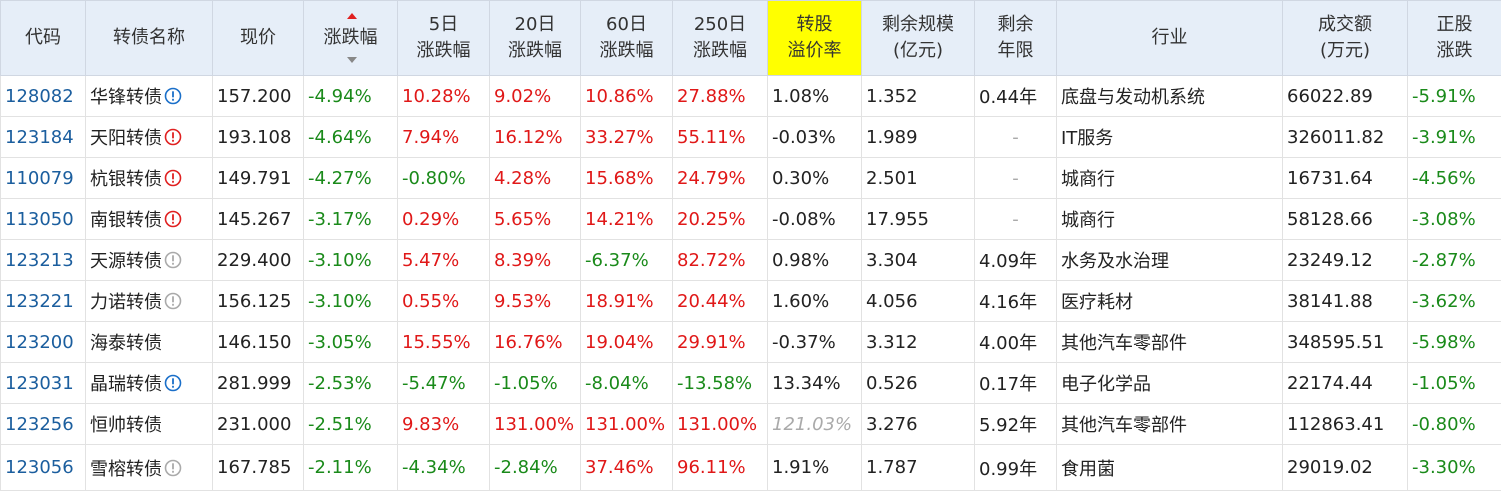 This screenshot has width=1501, height=491. What do you see at coordinates (1444, 342) in the screenshot?
I see `cell-text: -5.98%` at bounding box center [1444, 342].